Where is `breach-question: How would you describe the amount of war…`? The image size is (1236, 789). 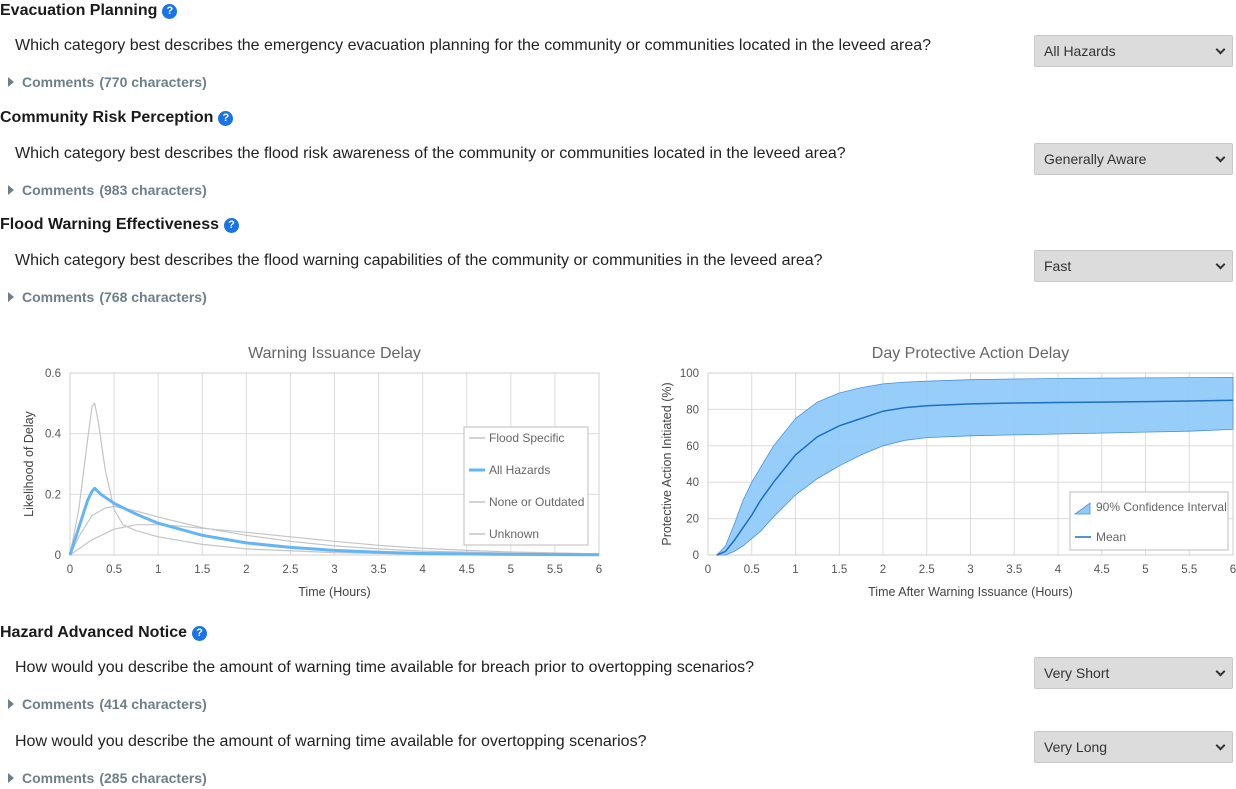 breach-question: How would you describe the amount of war… is located at coordinates (385, 667).